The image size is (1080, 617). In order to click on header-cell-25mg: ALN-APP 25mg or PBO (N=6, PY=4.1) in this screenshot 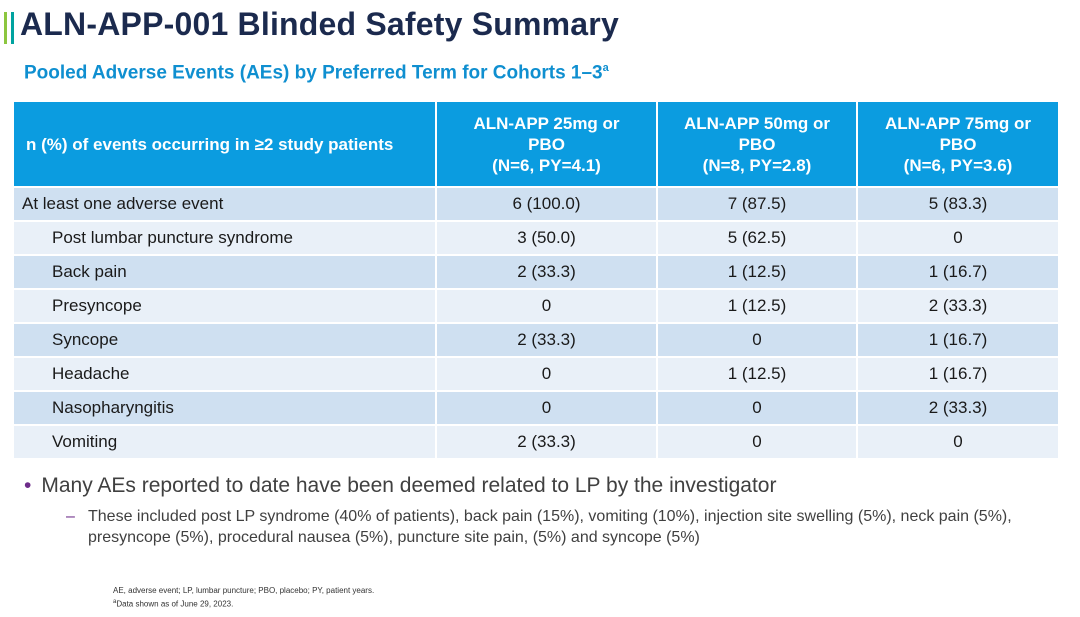, I will do `click(547, 144)`.